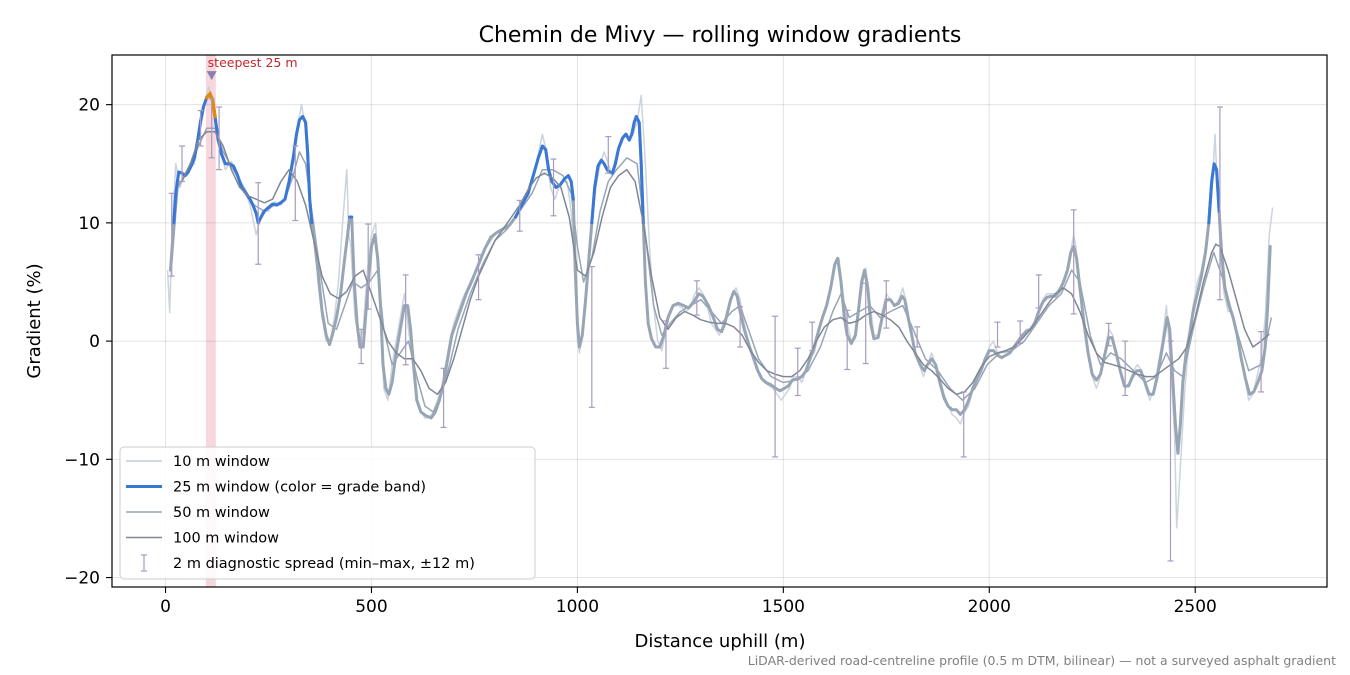 Image resolution: width=1350 pixels, height=675 pixels. What do you see at coordinates (210, 321) in the screenshot?
I see `steepest-segment-band` at bounding box center [210, 321].